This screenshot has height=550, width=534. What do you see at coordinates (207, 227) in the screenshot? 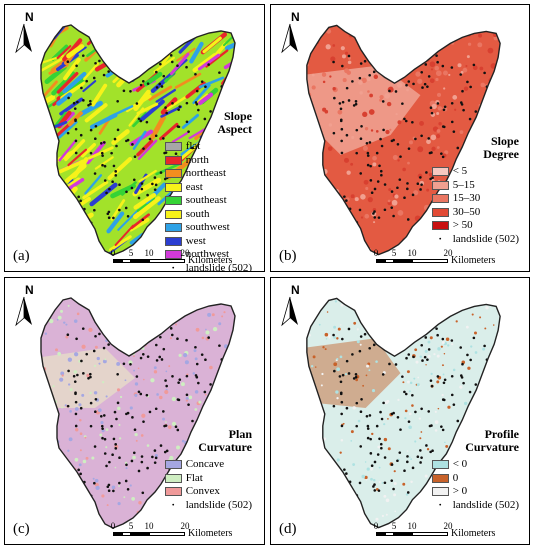
I see `legend-label: southwest` at bounding box center [207, 227].